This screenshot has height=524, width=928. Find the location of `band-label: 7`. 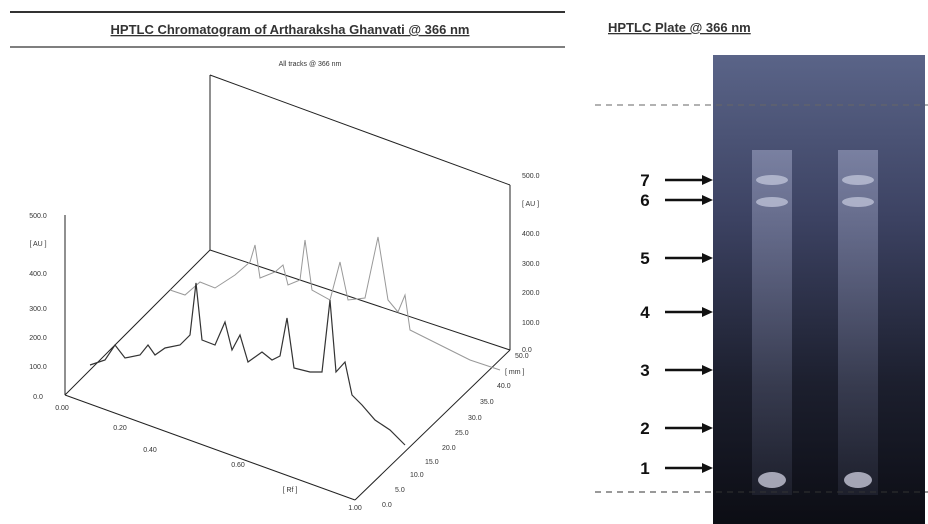

band-label: 7 is located at coordinates (644, 180).